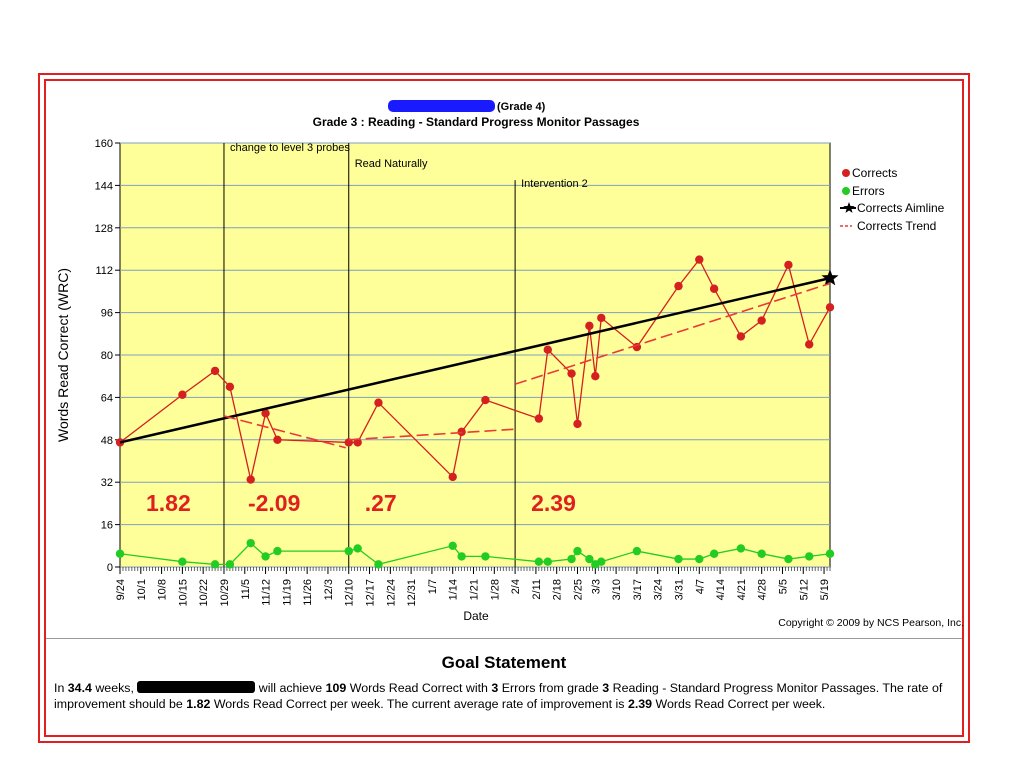 The width and height of the screenshot is (1024, 768). What do you see at coordinates (830, 277) in the screenshot?
I see `aimline-star-marker` at bounding box center [830, 277].